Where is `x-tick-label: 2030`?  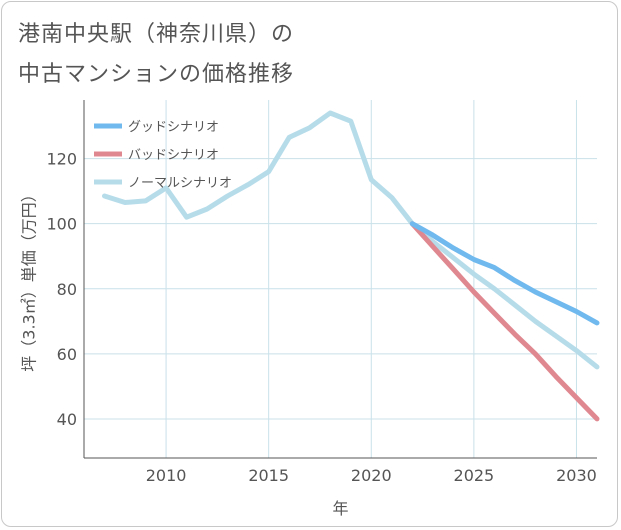 x-tick-label: 2030 is located at coordinates (576, 475).